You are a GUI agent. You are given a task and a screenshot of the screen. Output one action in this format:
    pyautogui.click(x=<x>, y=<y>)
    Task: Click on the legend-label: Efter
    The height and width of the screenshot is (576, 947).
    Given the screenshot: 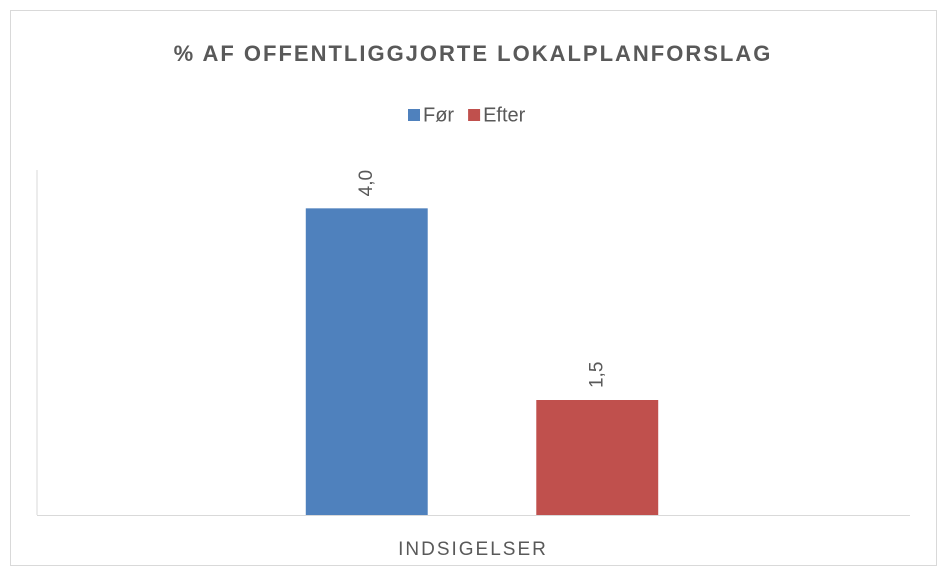 What is the action you would take?
    pyautogui.click(x=504, y=115)
    